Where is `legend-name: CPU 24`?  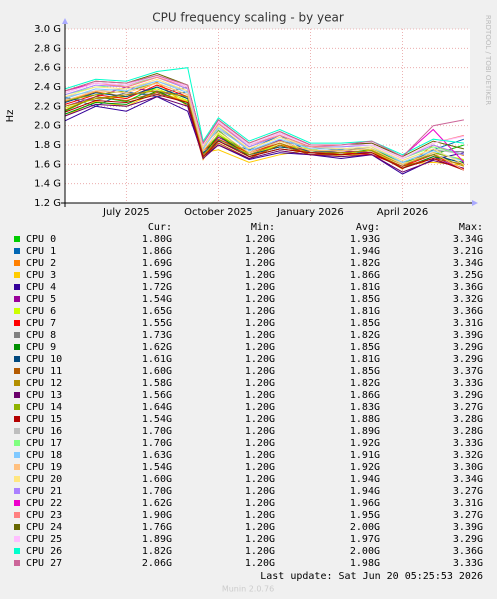 legend-name: CPU 24 is located at coordinates (44, 527).